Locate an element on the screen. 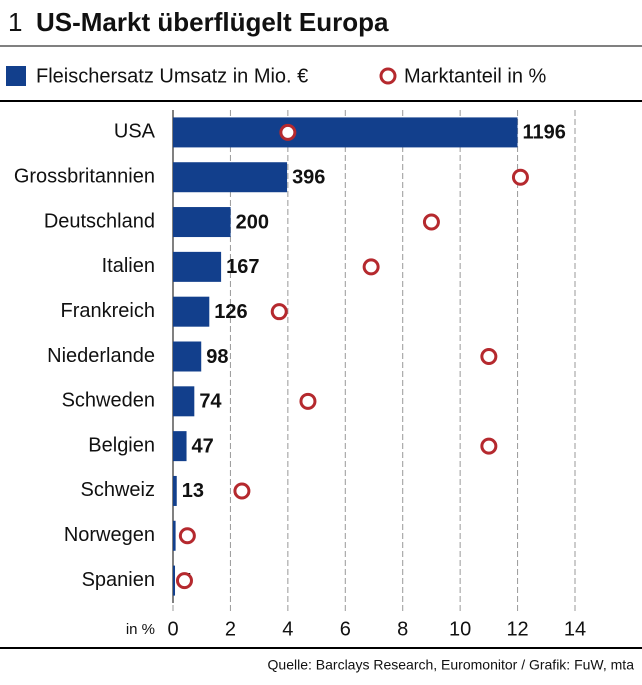 The height and width of the screenshot is (685, 642). category-label: Norwegen is located at coordinates (109, 535).